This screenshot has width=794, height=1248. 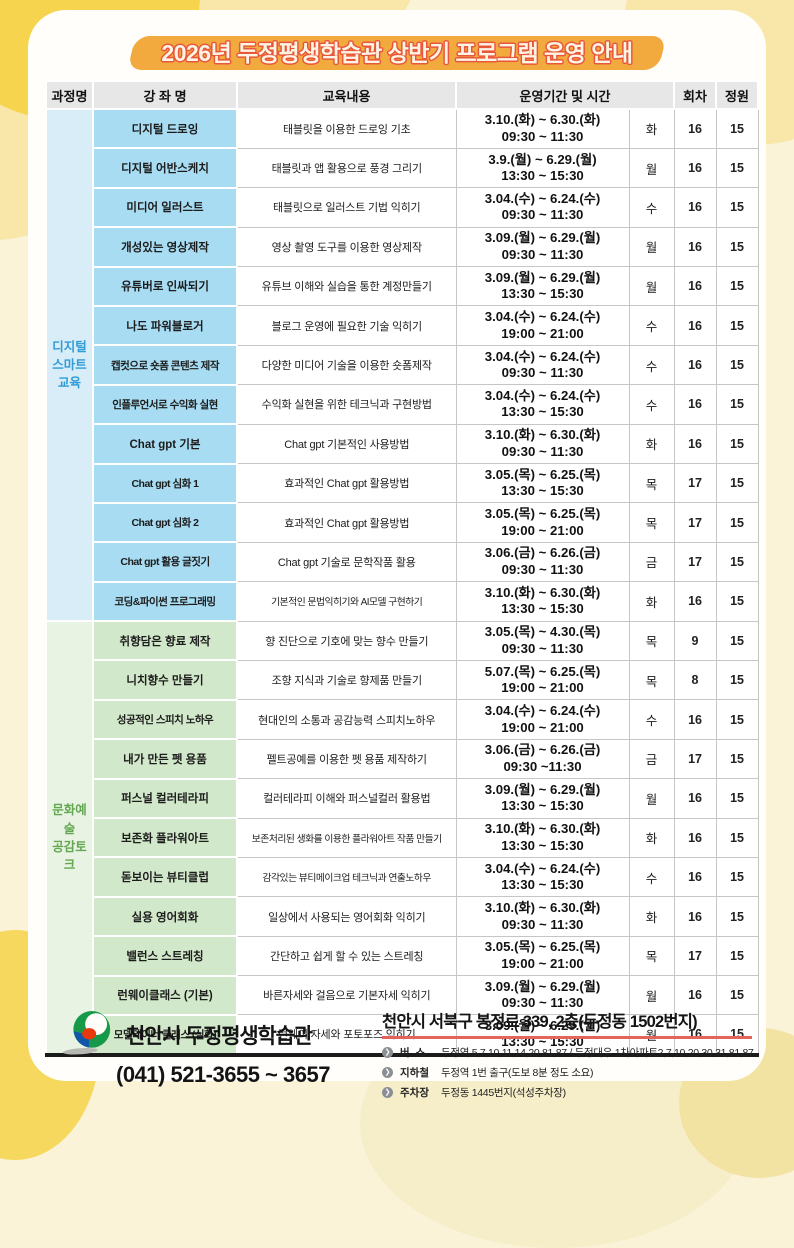 What do you see at coordinates (737, 95) in the screenshot?
I see `header-capacity: 정원` at bounding box center [737, 95].